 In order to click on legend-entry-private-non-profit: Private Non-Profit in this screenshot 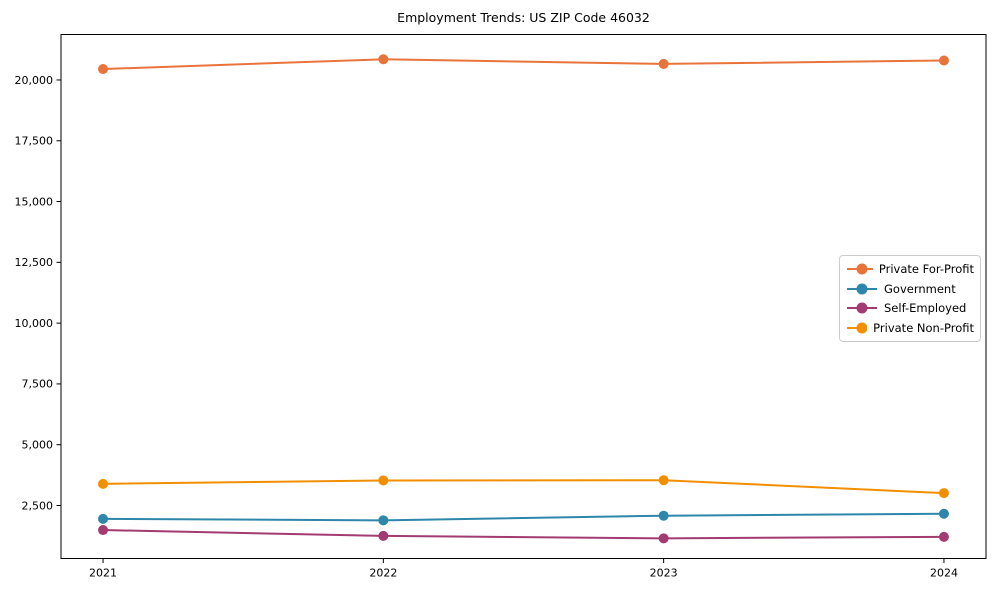, I will do `click(910, 328)`.